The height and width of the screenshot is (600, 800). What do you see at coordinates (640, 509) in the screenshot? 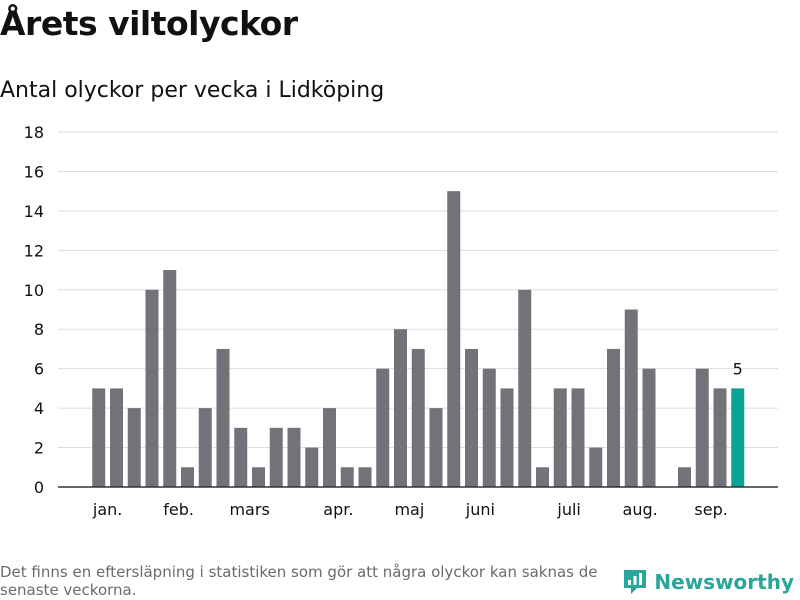
I see `x-tick-label: aug.` at bounding box center [640, 509].